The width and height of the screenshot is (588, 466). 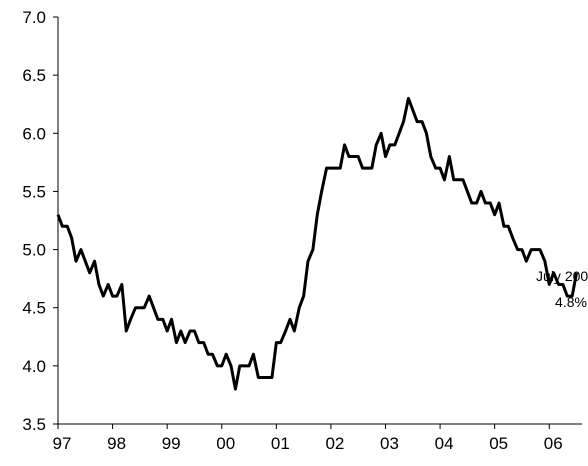 I want to click on y-tick-label: 3.5, so click(x=34, y=424).